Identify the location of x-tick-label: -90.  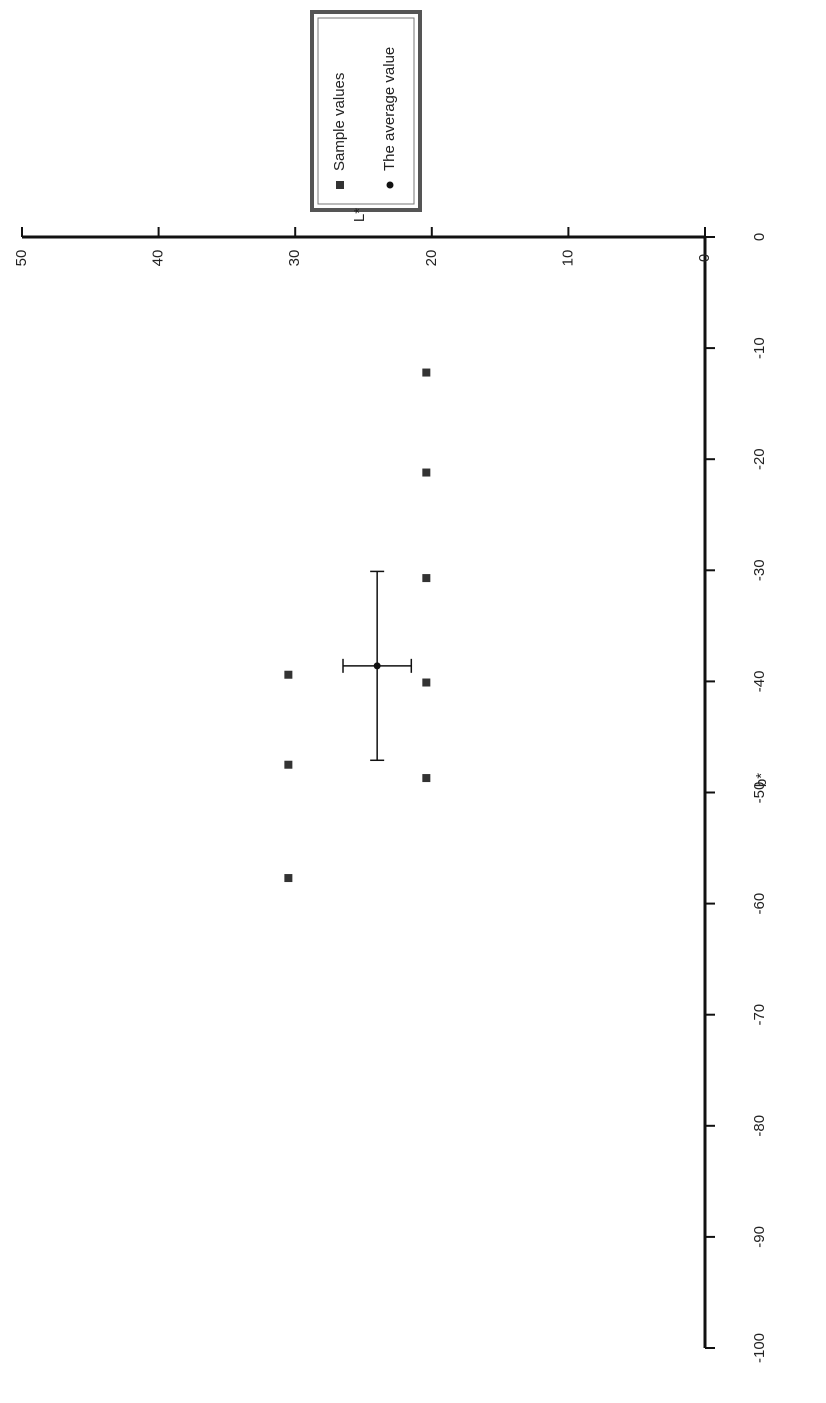
(759, 1237).